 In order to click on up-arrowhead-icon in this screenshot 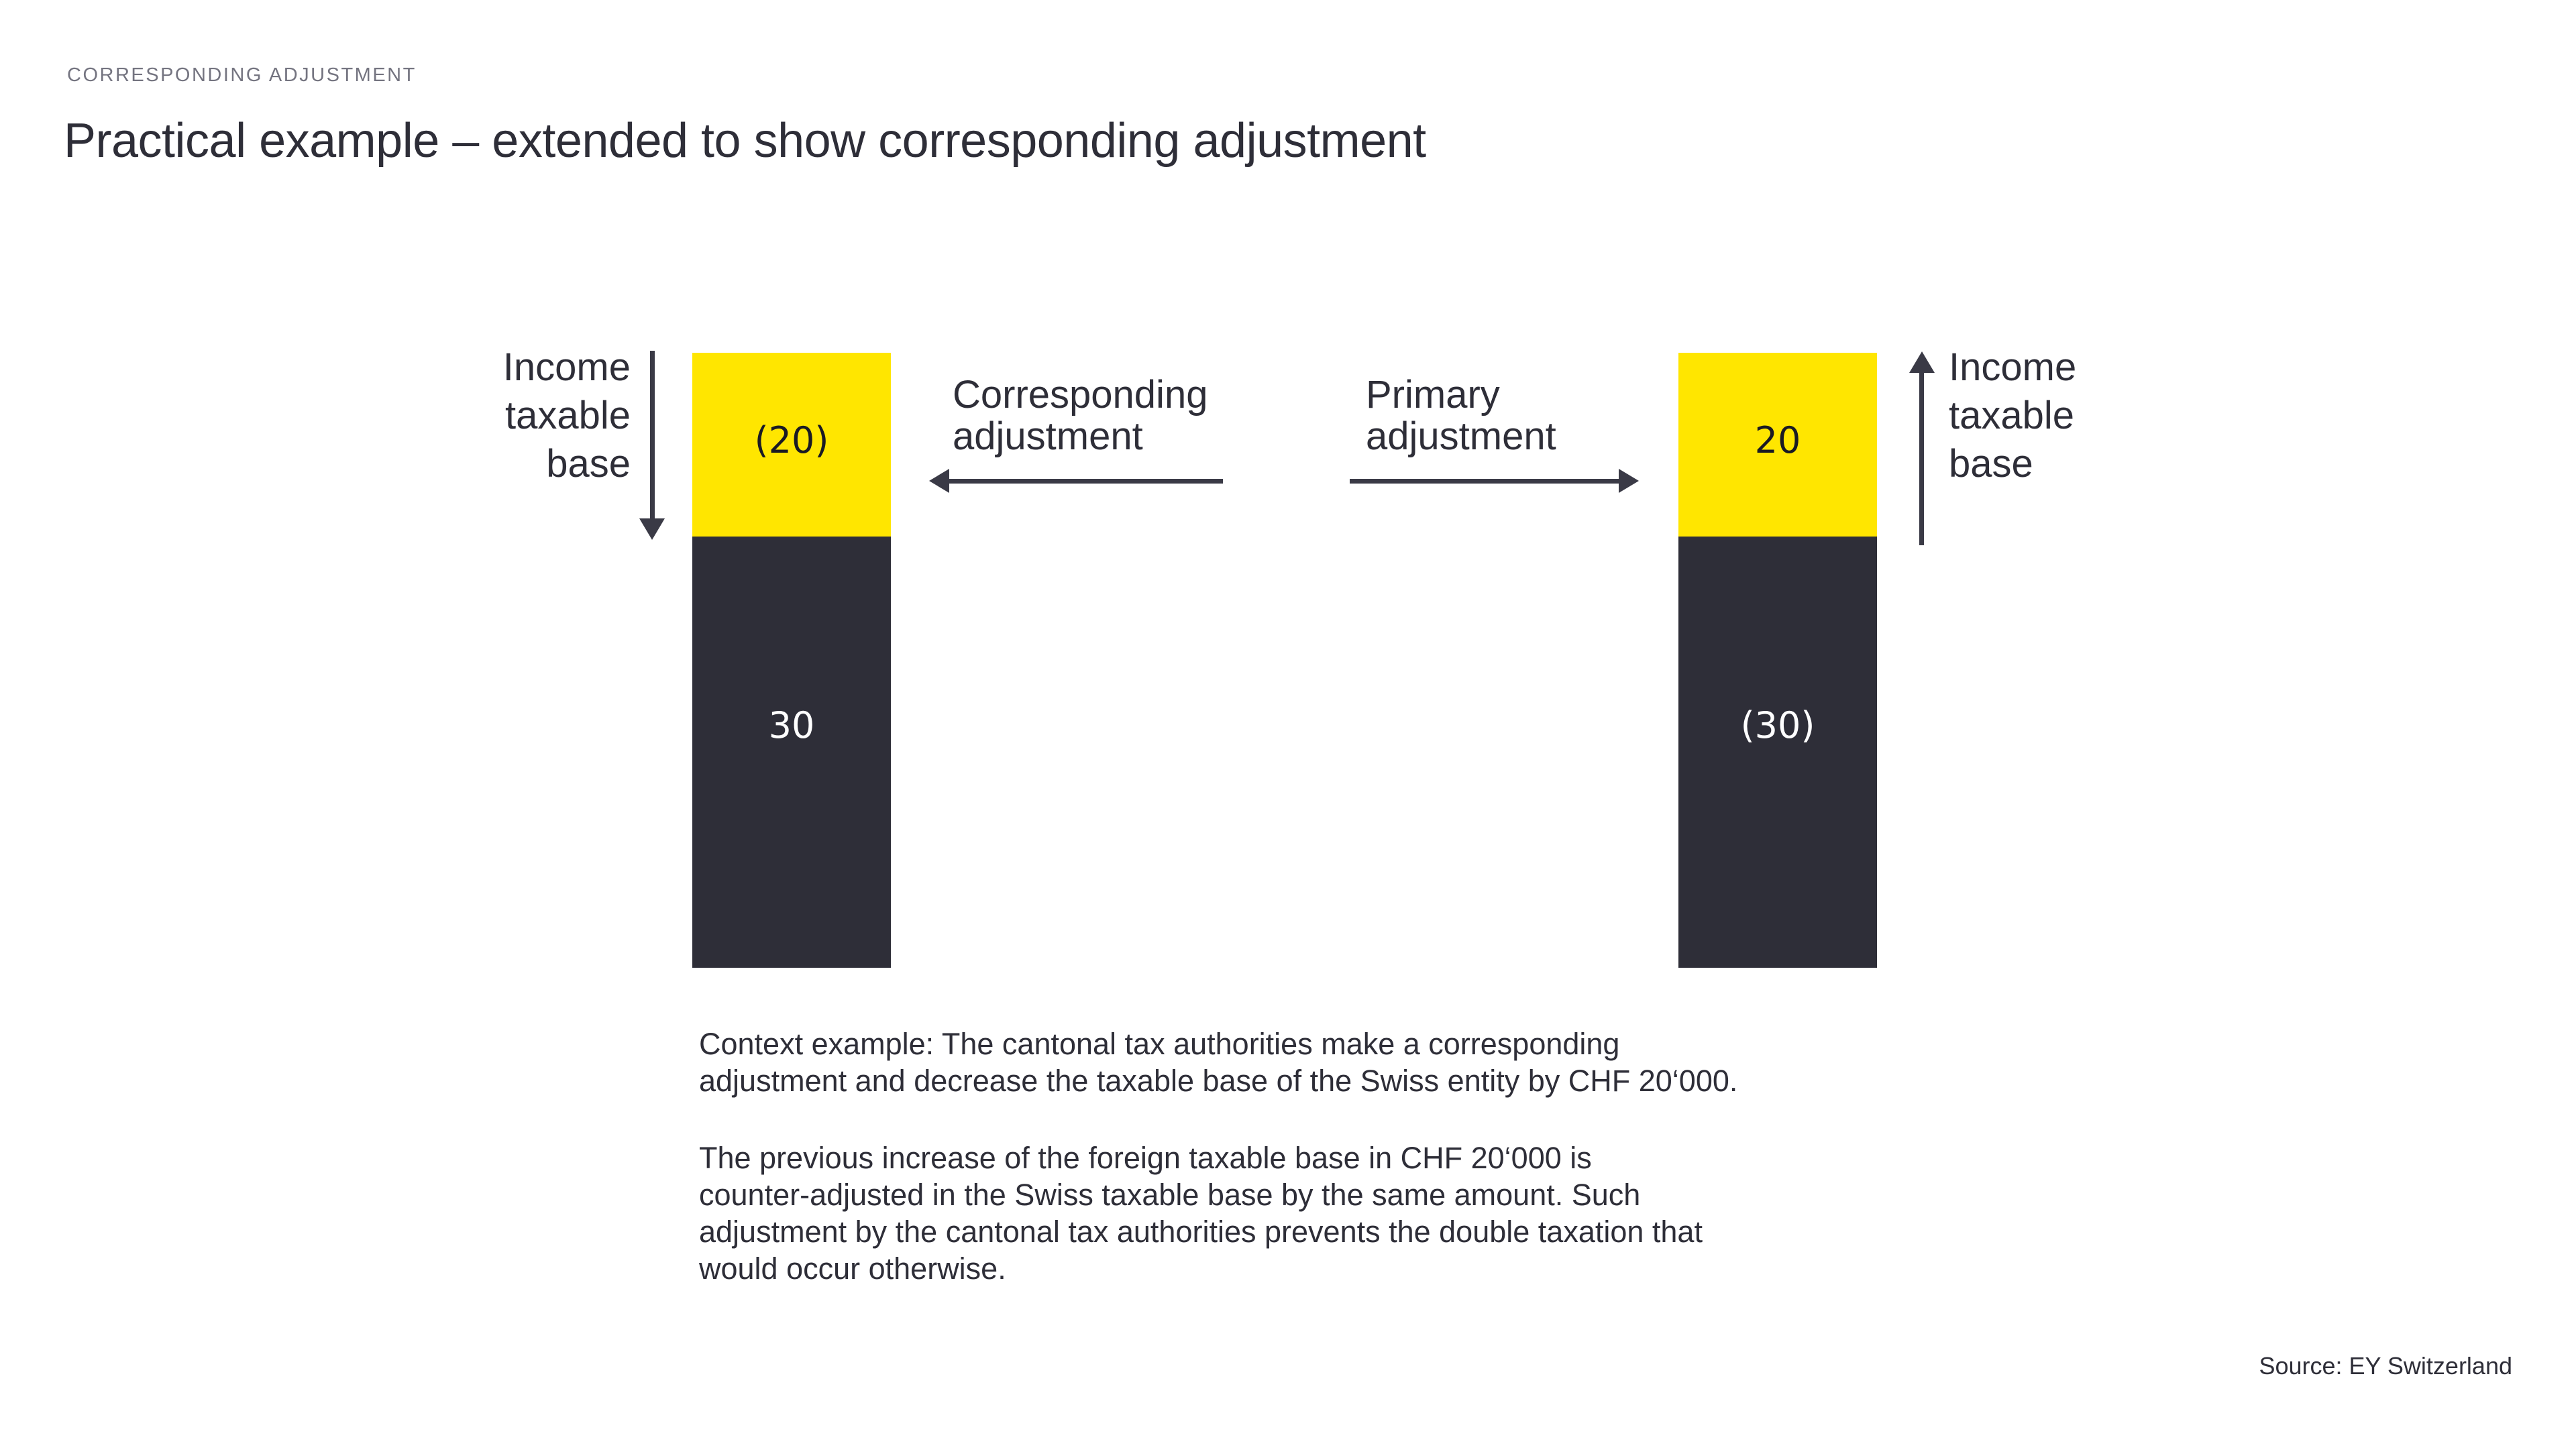, I will do `click(1922, 362)`.